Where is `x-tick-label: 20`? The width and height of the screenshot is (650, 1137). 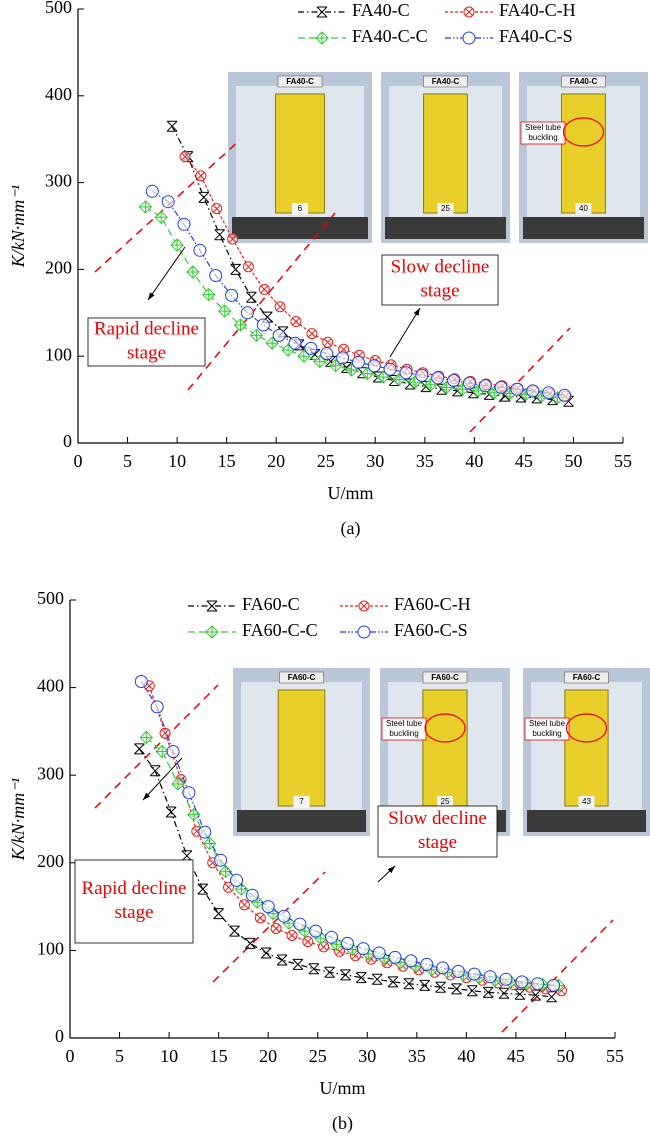 x-tick-label: 20 is located at coordinates (276, 461).